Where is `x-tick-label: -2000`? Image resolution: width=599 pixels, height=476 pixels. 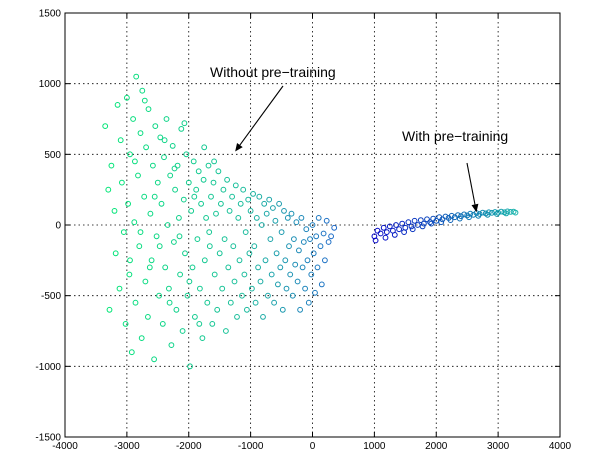
x-tick-label: -2000 is located at coordinates (189, 446).